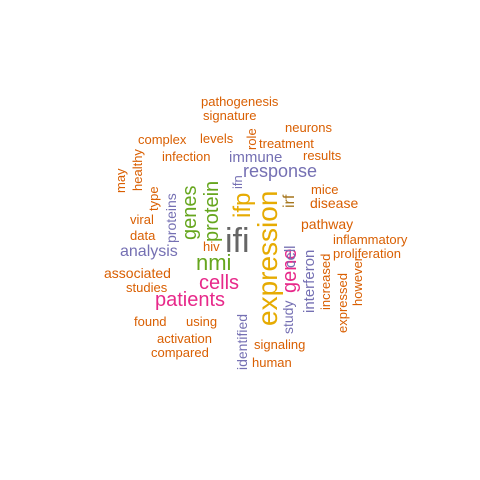 Image resolution: width=480 pixels, height=480 pixels. I want to click on word-associated: associated, so click(137, 273).